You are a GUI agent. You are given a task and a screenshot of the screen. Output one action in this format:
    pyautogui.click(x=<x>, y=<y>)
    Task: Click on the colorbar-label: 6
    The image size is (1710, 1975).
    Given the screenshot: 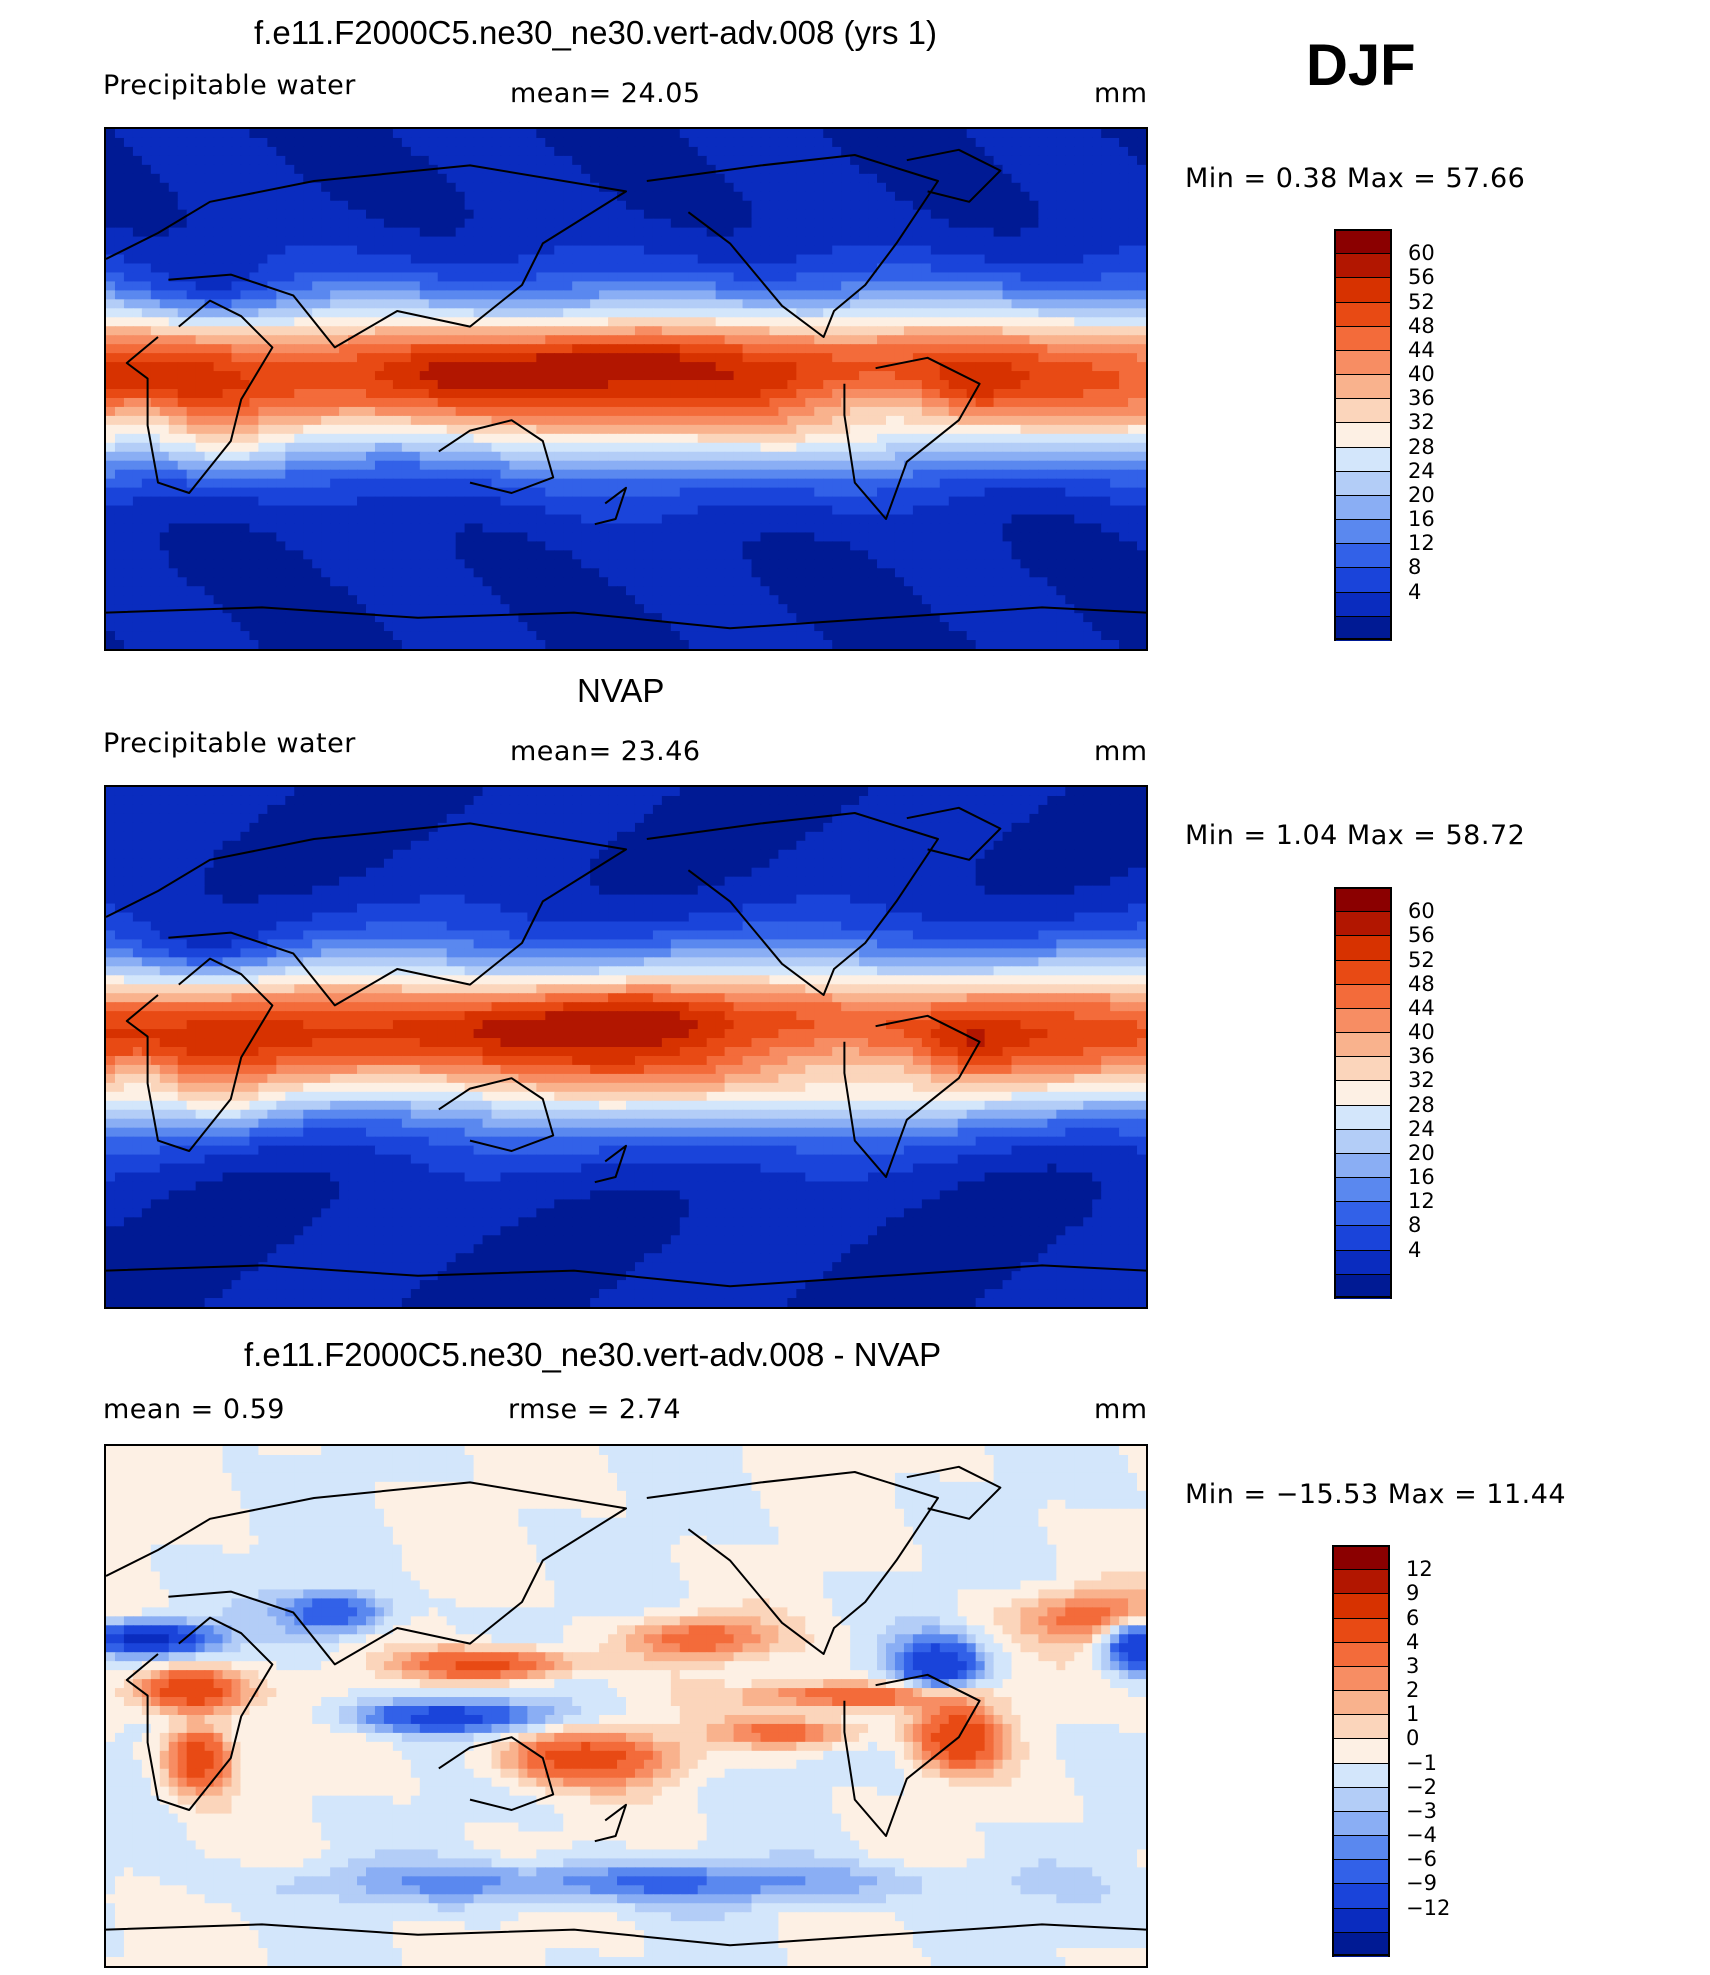 What is the action you would take?
    pyautogui.click(x=1412, y=1618)
    